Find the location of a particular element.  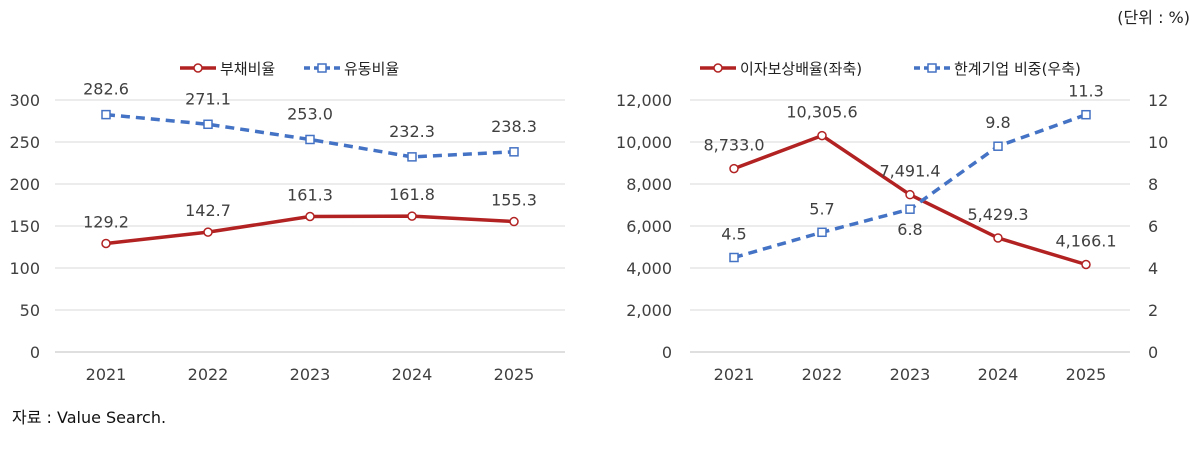

data-label: 5.7 is located at coordinates (821, 208).